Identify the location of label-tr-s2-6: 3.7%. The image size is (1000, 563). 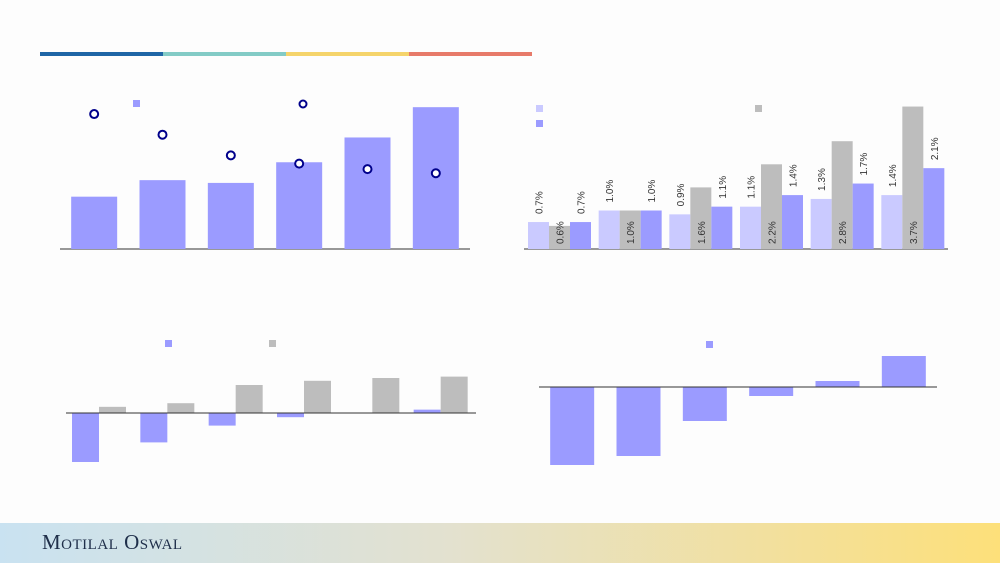
(914, 232).